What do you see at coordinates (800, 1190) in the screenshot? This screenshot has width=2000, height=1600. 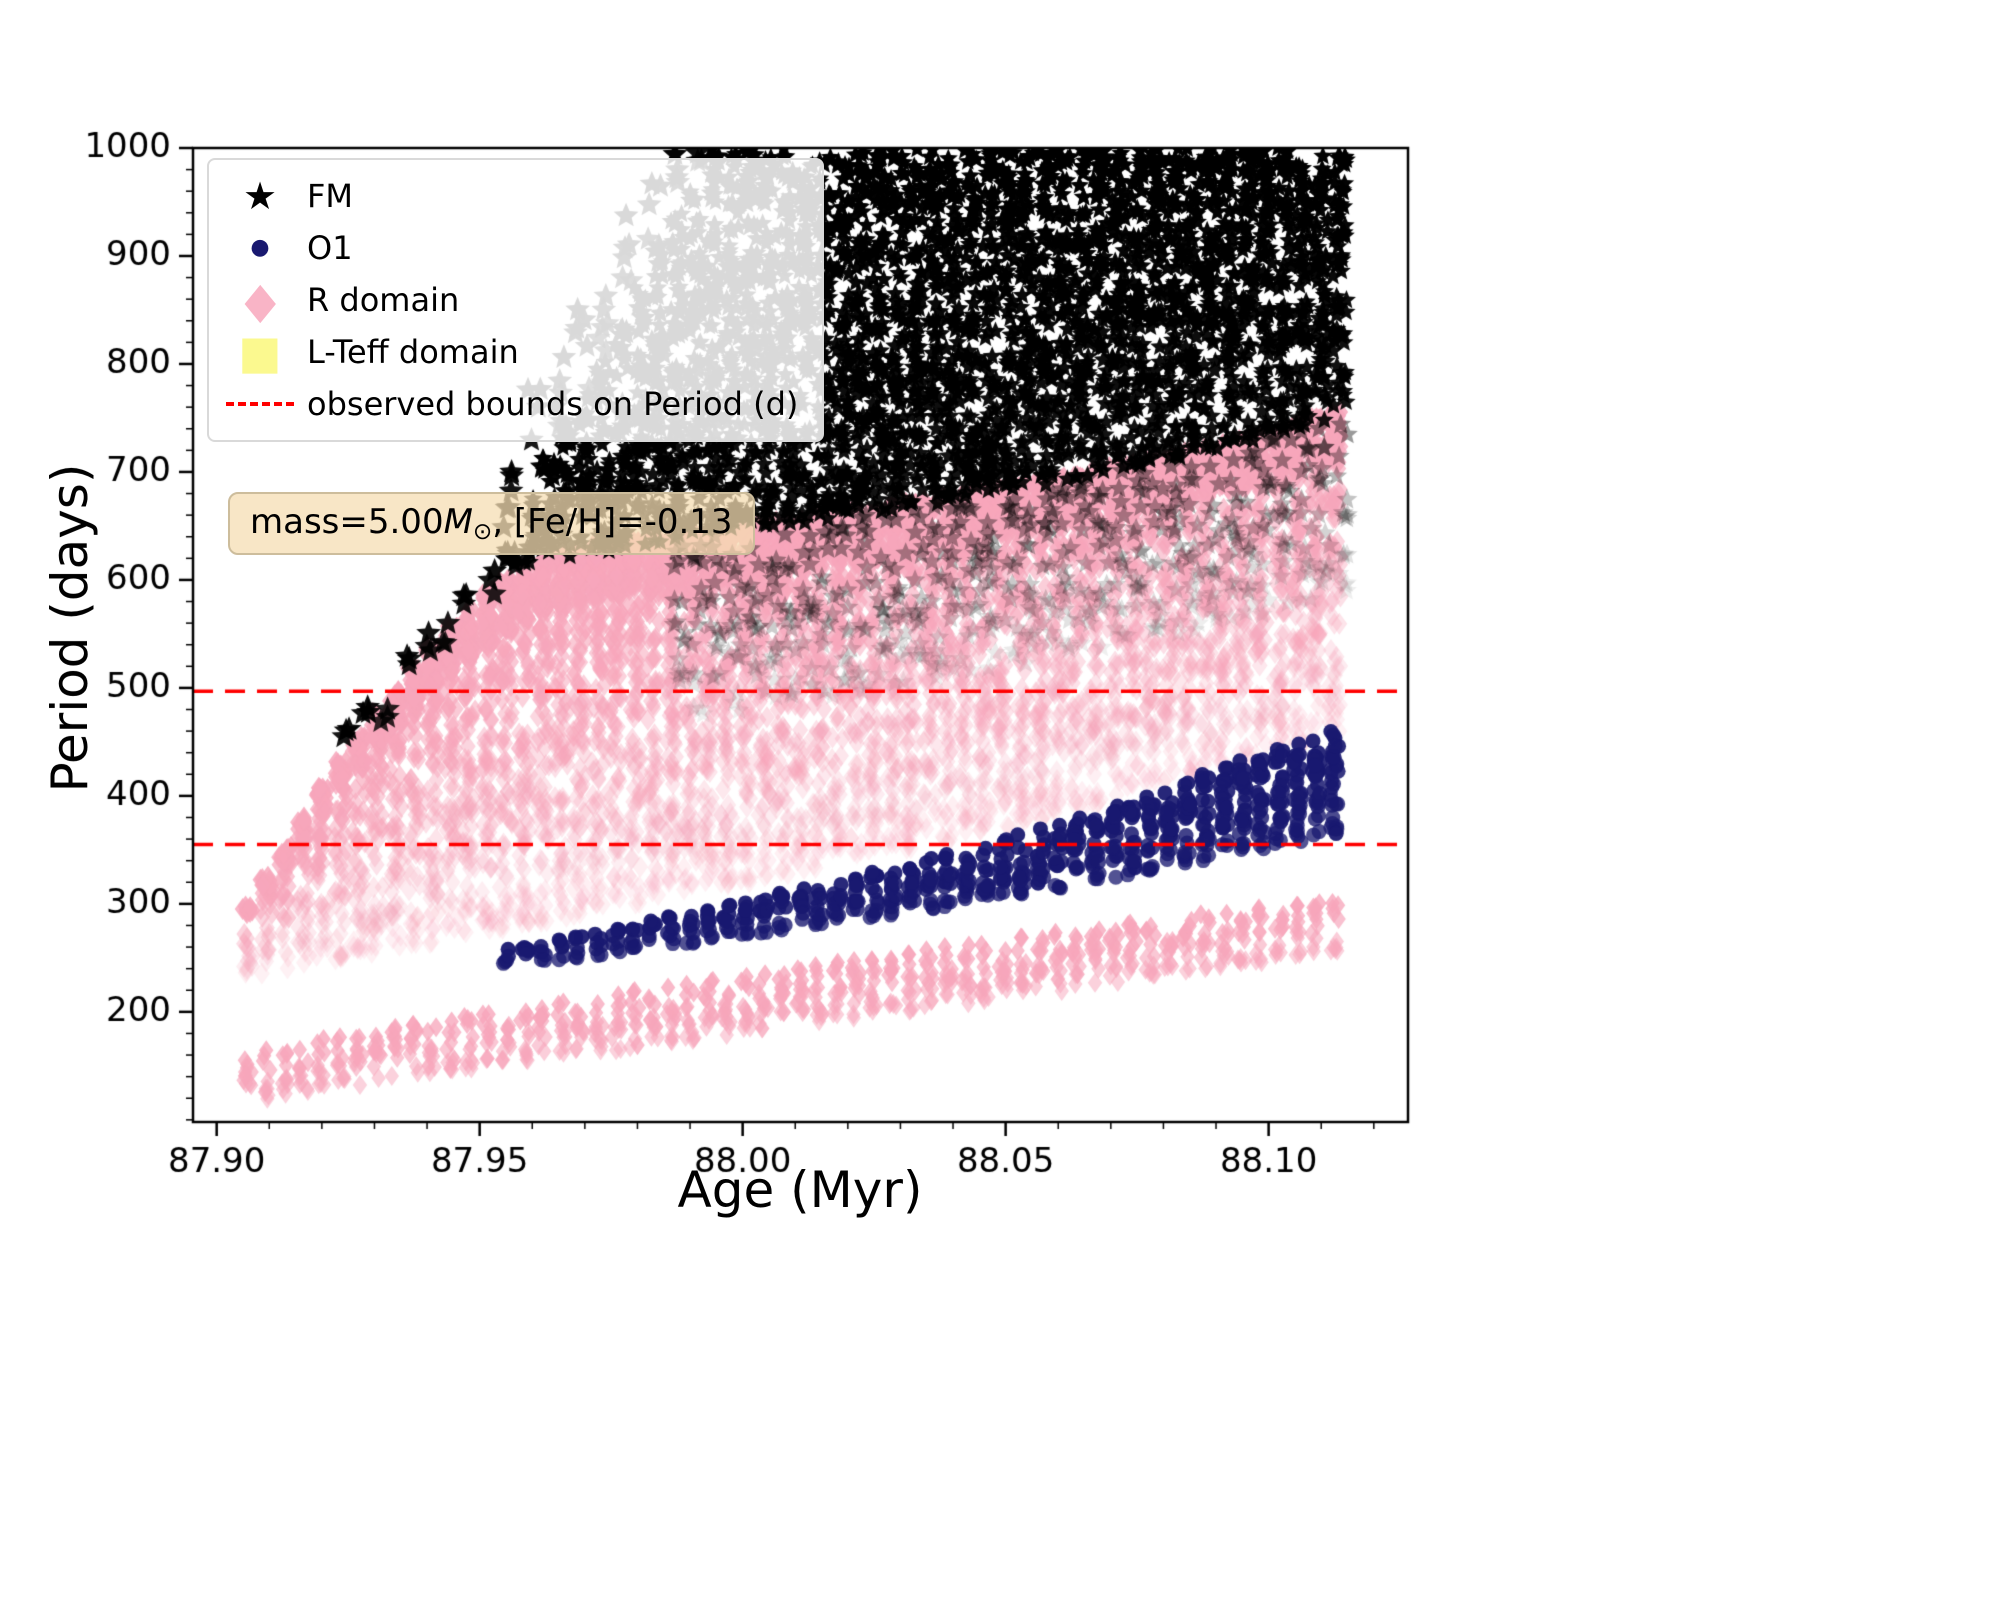 I see `x-axis-label: Age (Myr)` at bounding box center [800, 1190].